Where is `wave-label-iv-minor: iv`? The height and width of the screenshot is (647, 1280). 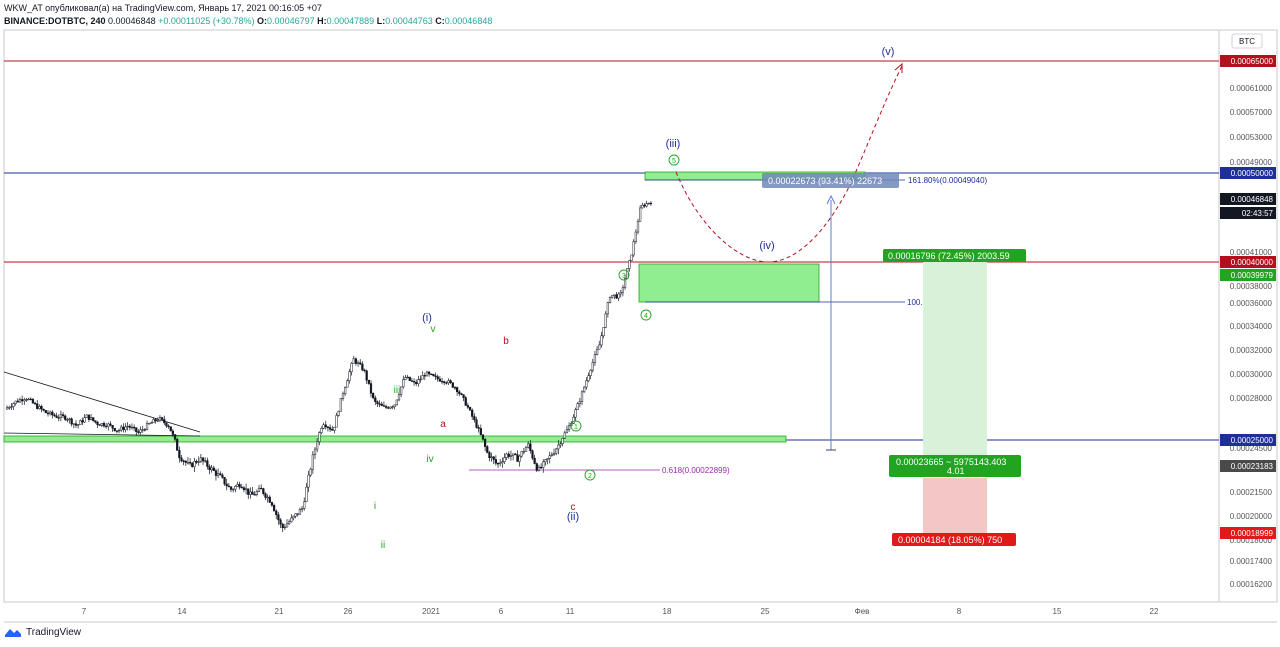 wave-label-iv-minor: iv is located at coordinates (429, 459).